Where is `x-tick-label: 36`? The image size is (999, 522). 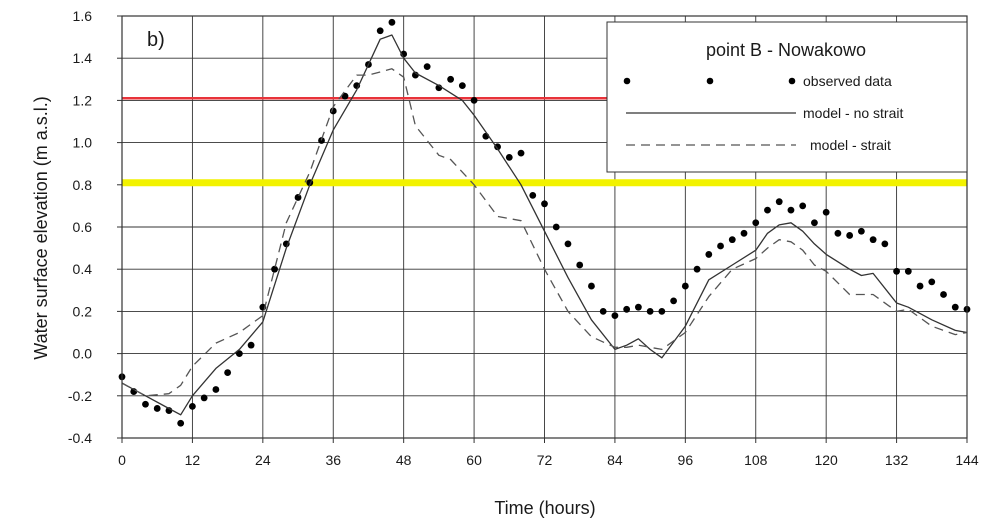
x-tick-label: 36 is located at coordinates (333, 460).